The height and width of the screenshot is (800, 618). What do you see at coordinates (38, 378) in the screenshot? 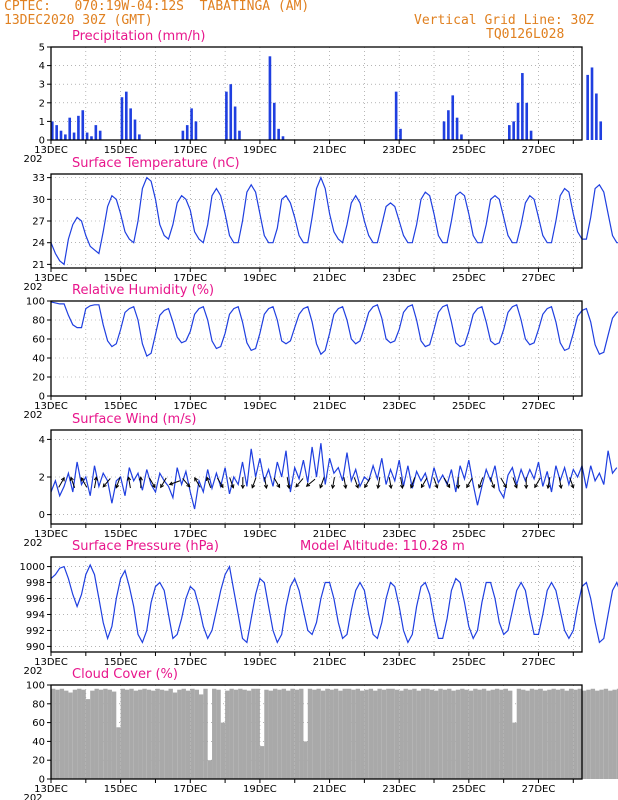
I see `y-tick-label: 20` at bounding box center [38, 378].